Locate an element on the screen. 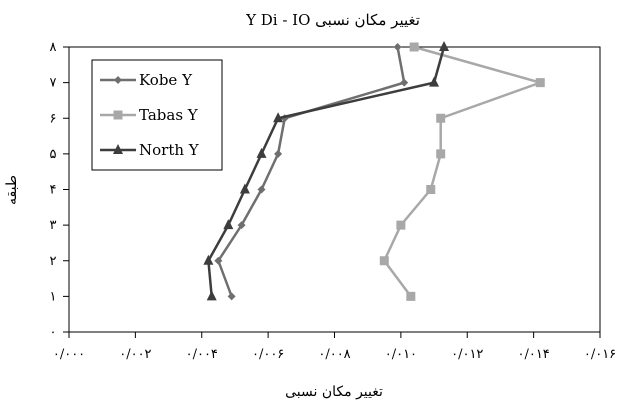 This screenshot has height=408, width=620. x-tick-label: ۰/۰۰۶ is located at coordinates (268, 354).